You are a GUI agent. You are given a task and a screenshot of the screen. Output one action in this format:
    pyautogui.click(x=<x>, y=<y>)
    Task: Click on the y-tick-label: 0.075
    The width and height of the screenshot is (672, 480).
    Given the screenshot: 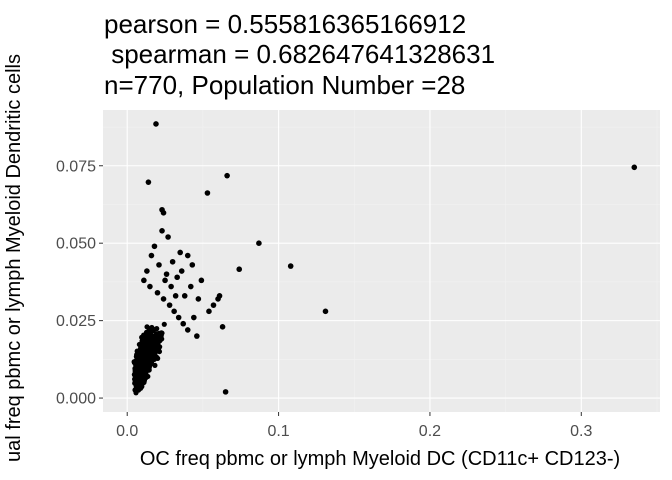 What is the action you would take?
    pyautogui.click(x=76, y=166)
    